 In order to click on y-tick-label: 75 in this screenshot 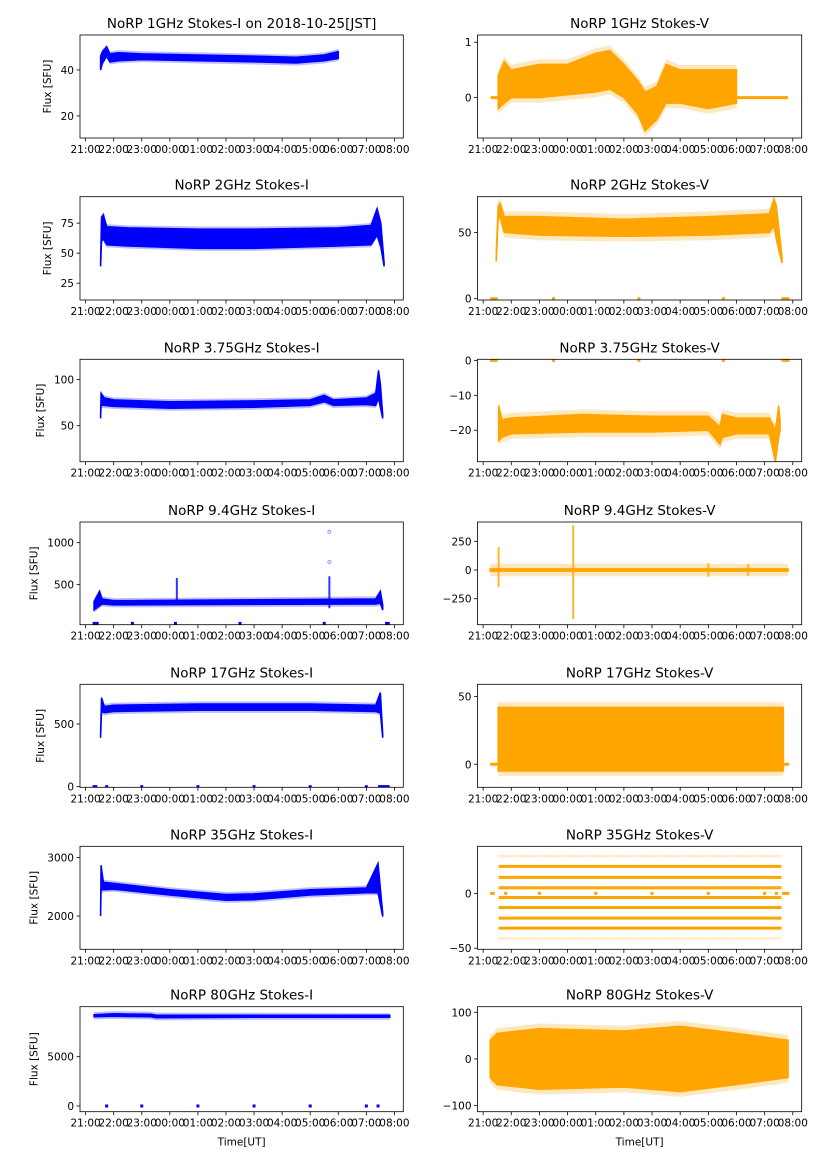, I will do `click(67, 224)`.